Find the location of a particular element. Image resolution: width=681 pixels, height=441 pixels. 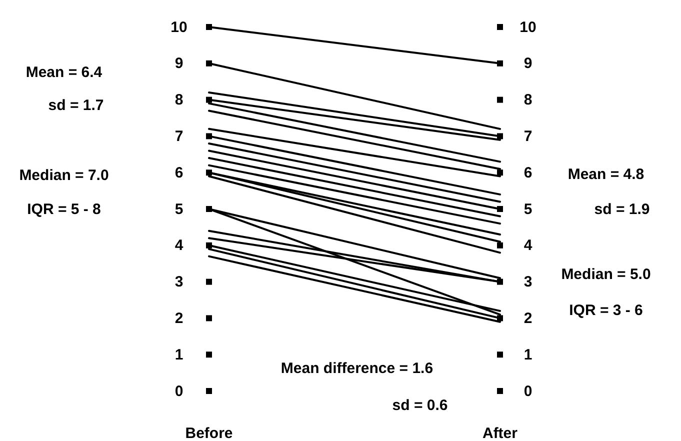

y2-tick-label: 2 is located at coordinates (528, 318).